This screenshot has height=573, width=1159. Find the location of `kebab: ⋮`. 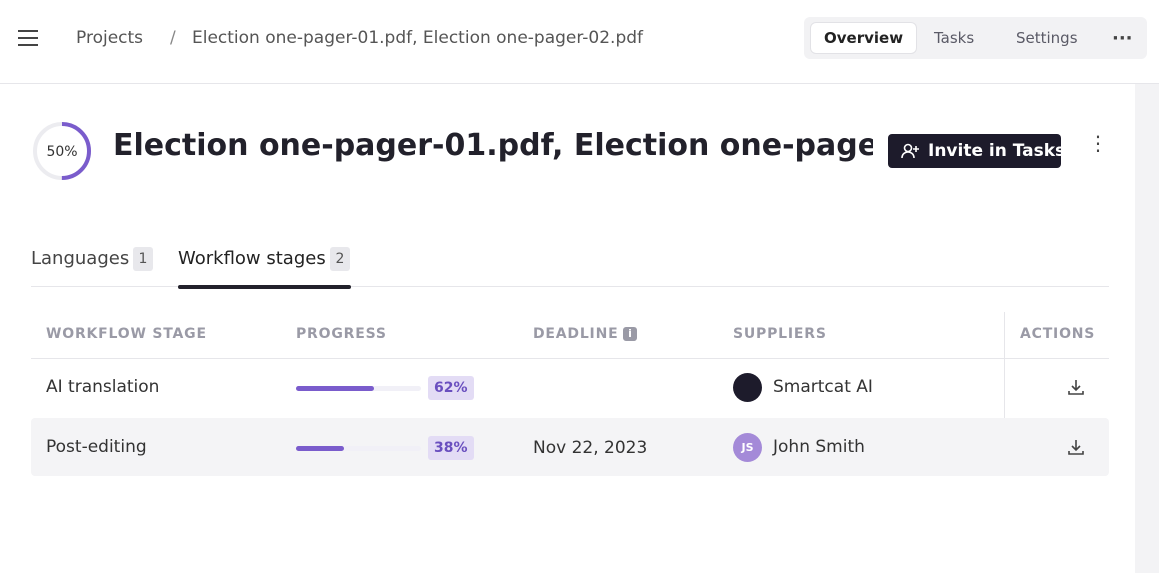

kebab: ⋮ is located at coordinates (1098, 143).